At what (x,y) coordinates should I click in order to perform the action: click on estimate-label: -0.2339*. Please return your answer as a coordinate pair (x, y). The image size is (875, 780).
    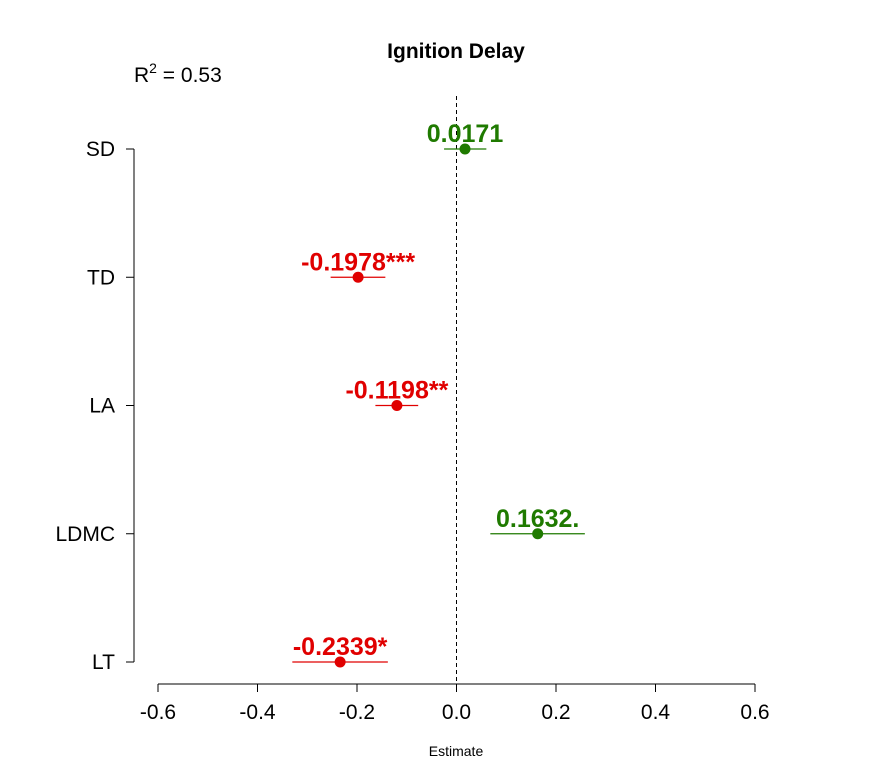
    Looking at the image, I should click on (340, 647).